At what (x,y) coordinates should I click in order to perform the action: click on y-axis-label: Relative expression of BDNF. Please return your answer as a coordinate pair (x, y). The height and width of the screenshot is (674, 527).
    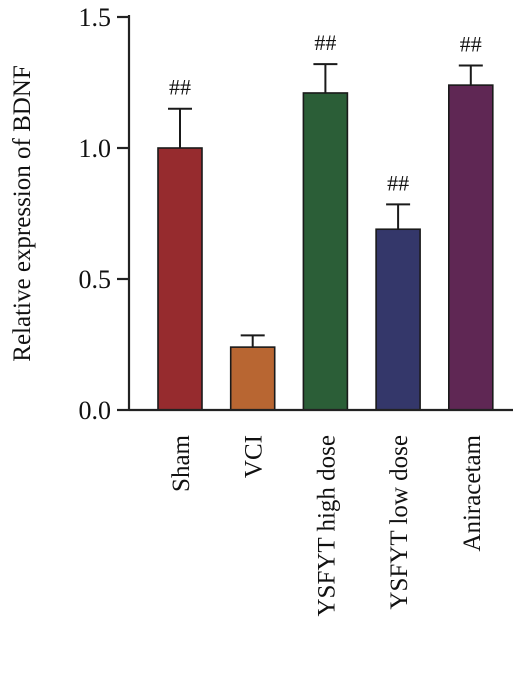
    Looking at the image, I should click on (22, 213).